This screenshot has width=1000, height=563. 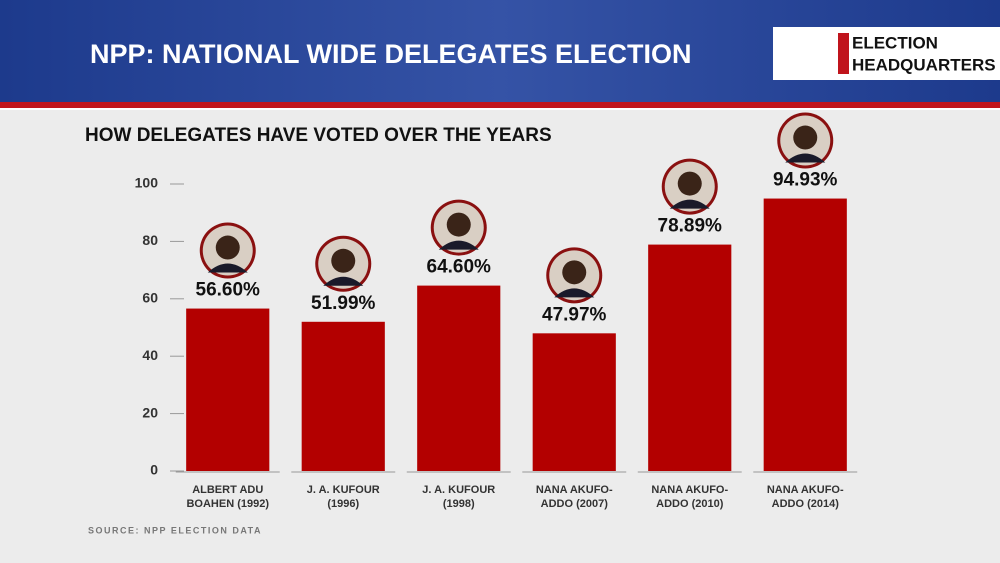 I want to click on logo-text: ELECTION, so click(x=895, y=42).